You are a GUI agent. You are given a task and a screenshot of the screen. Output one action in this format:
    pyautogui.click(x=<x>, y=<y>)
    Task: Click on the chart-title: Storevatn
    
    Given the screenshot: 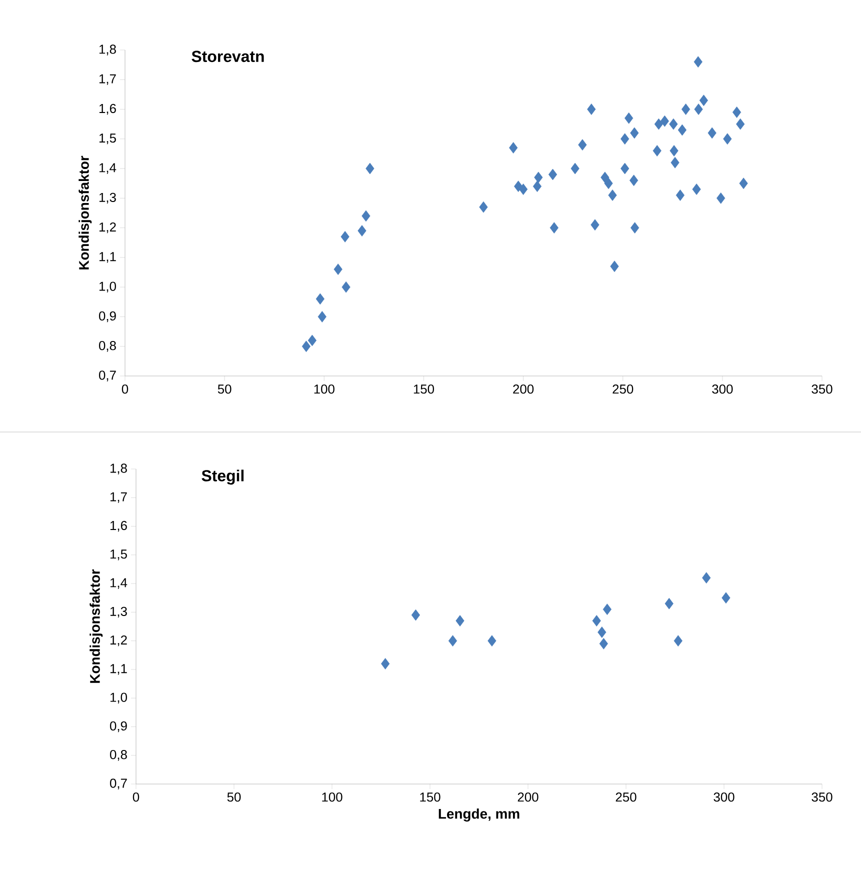 What is the action you would take?
    pyautogui.click(x=228, y=56)
    